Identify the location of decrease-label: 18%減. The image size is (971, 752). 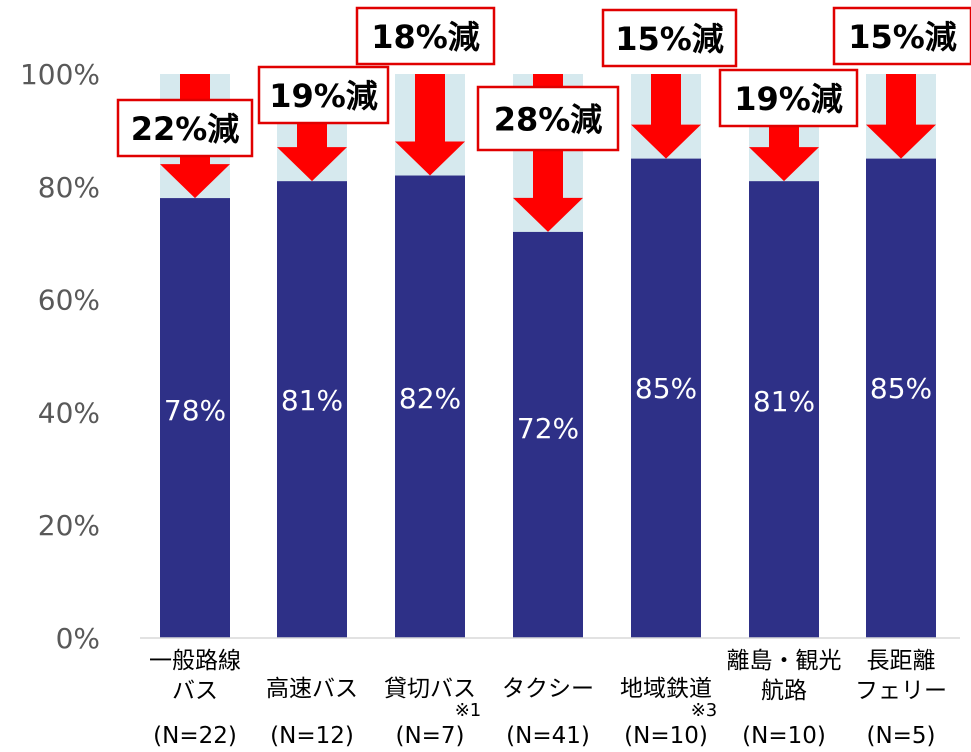
(425, 37).